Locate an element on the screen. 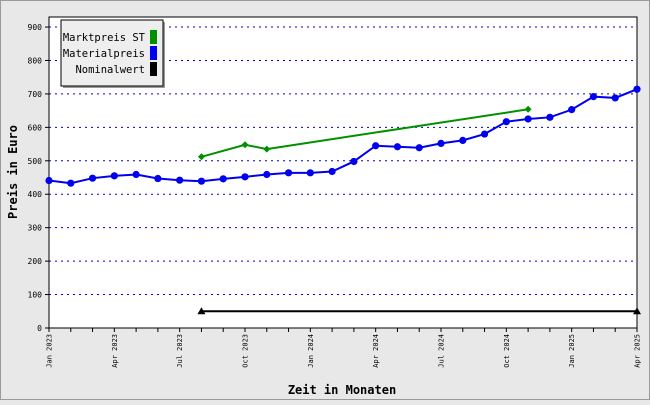 This screenshot has width=650, height=405. y-tick-label: 900 is located at coordinates (35, 27).